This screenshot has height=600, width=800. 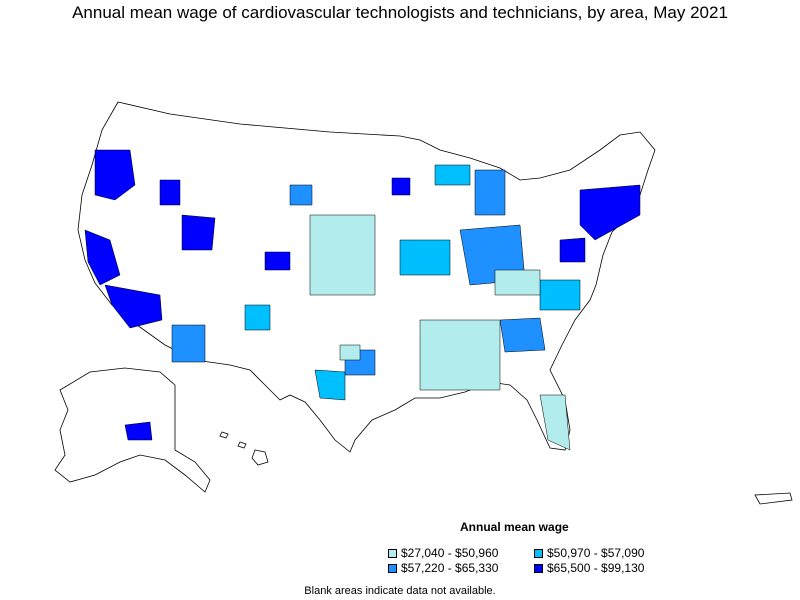 What do you see at coordinates (400, 591) in the screenshot?
I see `footnote: Blank areas indicate data not available.` at bounding box center [400, 591].